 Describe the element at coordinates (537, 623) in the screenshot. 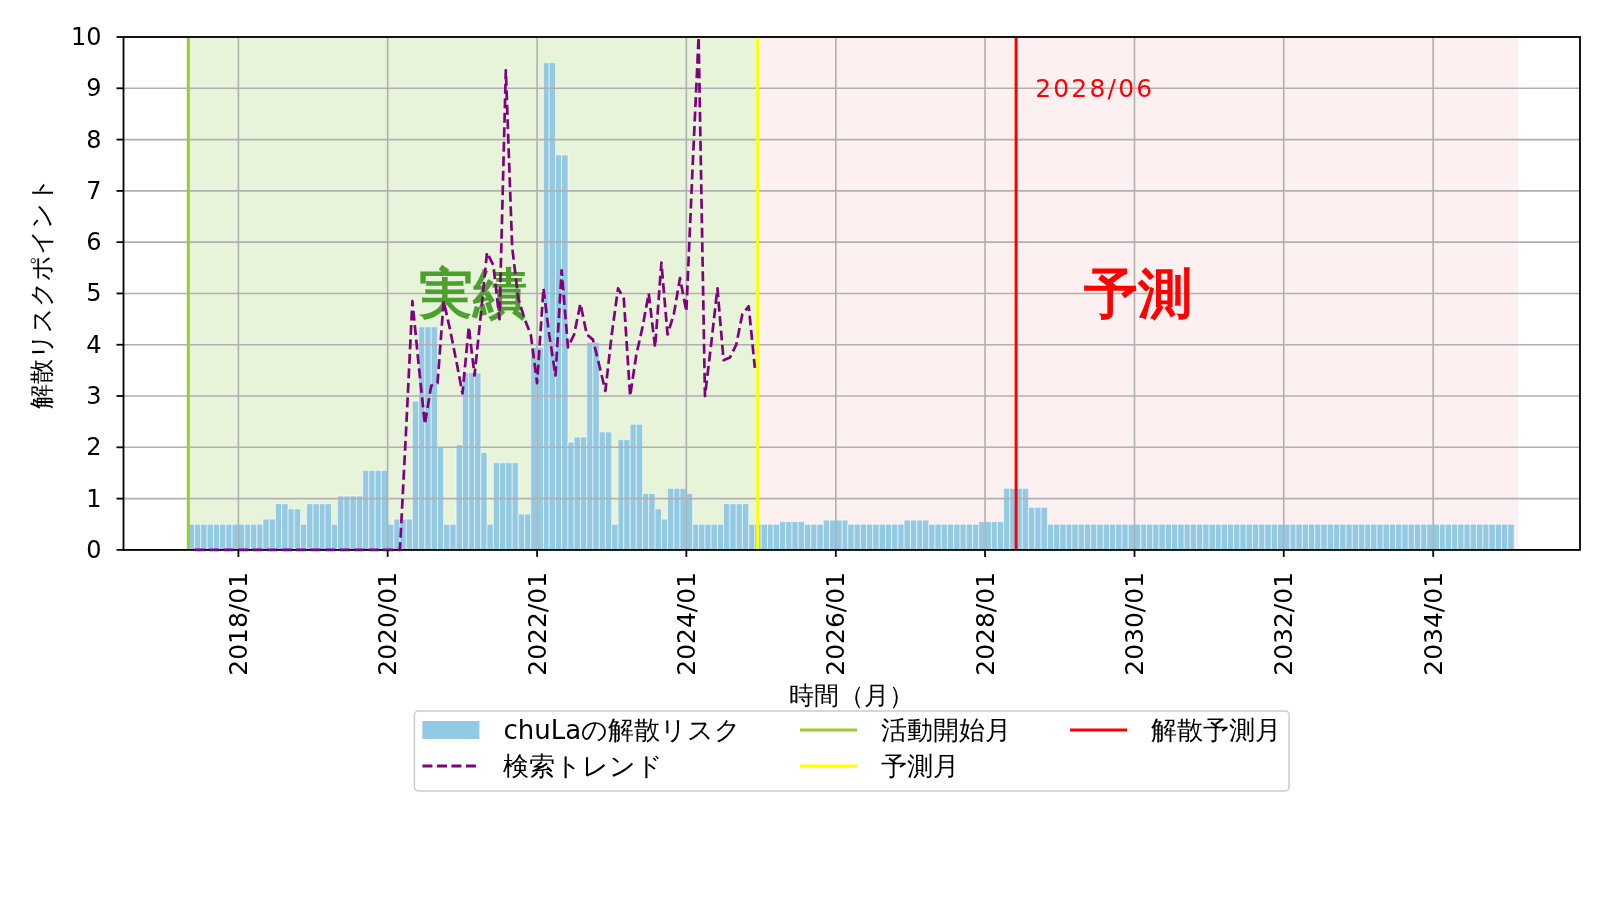

I see `x-tick-label: 2022/01` at that location.